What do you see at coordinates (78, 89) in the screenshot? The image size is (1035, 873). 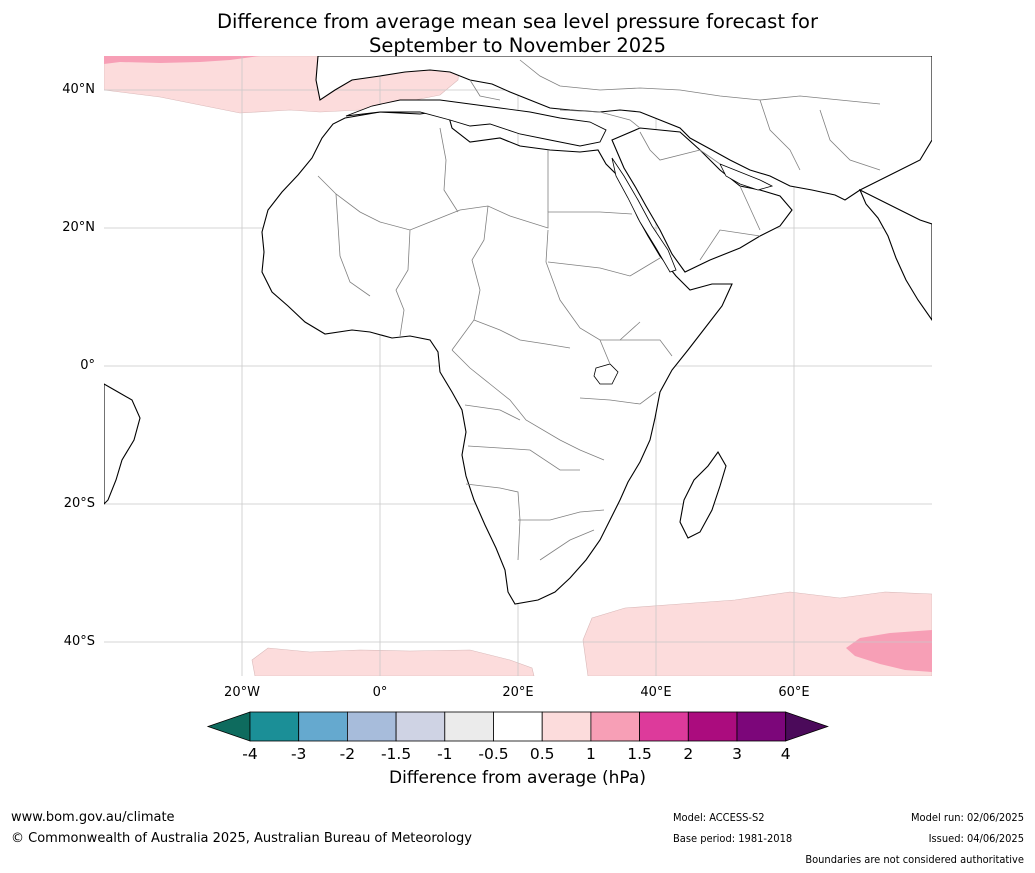 I see `lat-label-40n: 40°N` at bounding box center [78, 89].